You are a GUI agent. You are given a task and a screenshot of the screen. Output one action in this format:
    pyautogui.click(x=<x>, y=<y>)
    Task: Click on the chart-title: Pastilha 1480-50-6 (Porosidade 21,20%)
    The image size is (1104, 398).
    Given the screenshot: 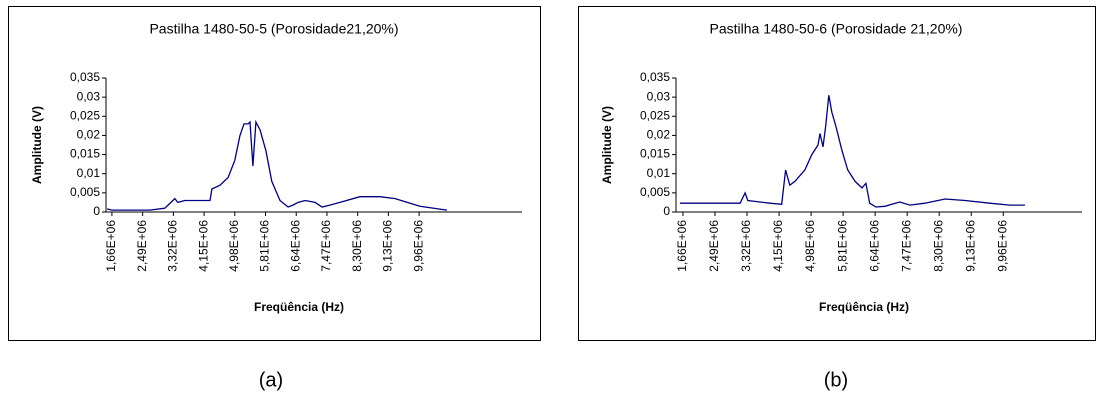 What is the action you would take?
    pyautogui.click(x=836, y=29)
    